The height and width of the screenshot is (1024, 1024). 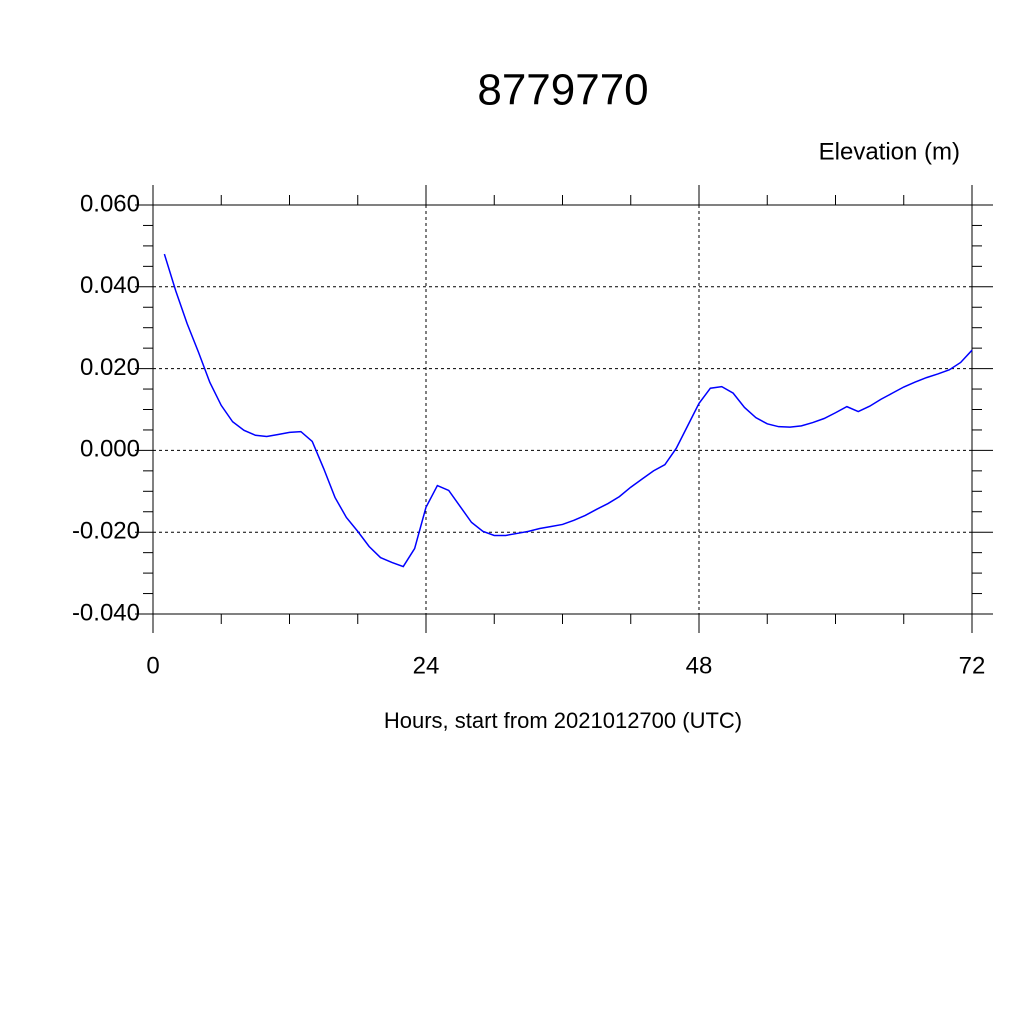 What do you see at coordinates (110, 203) in the screenshot?
I see `y-tick-label: 0.060` at bounding box center [110, 203].